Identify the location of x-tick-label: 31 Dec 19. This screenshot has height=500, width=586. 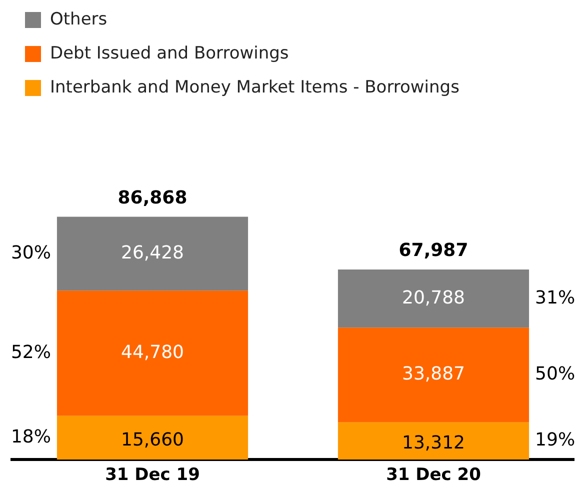
(152, 475).